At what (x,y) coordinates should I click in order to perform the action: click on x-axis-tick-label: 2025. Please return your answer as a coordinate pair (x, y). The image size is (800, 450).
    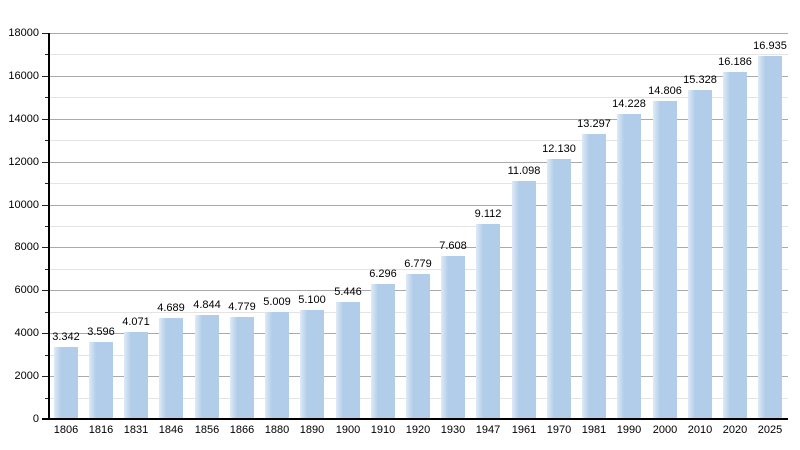
    Looking at the image, I should click on (770, 430).